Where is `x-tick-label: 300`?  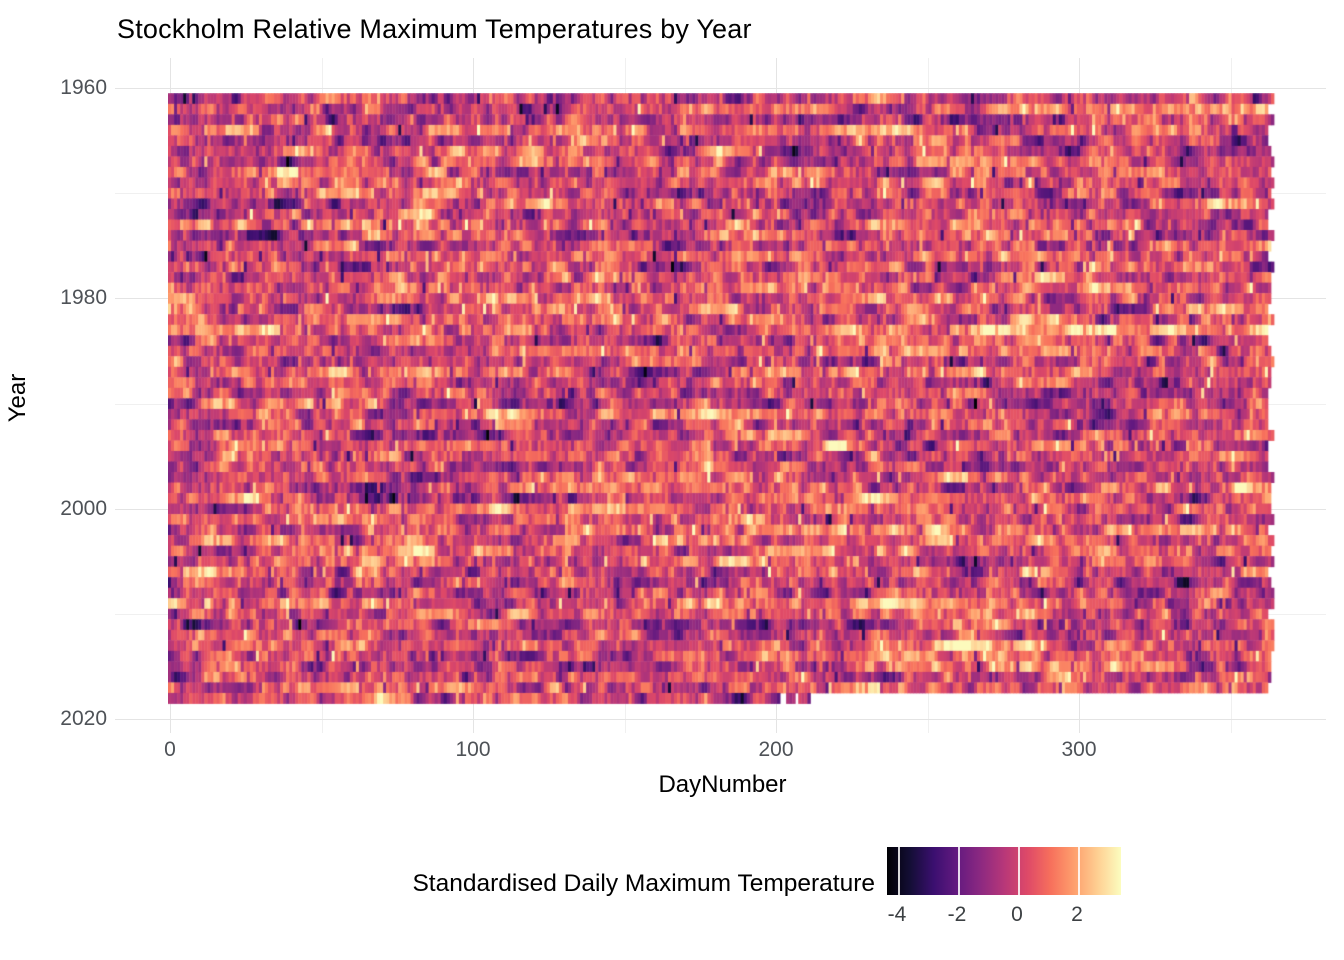
x-tick-label: 300 is located at coordinates (1079, 749).